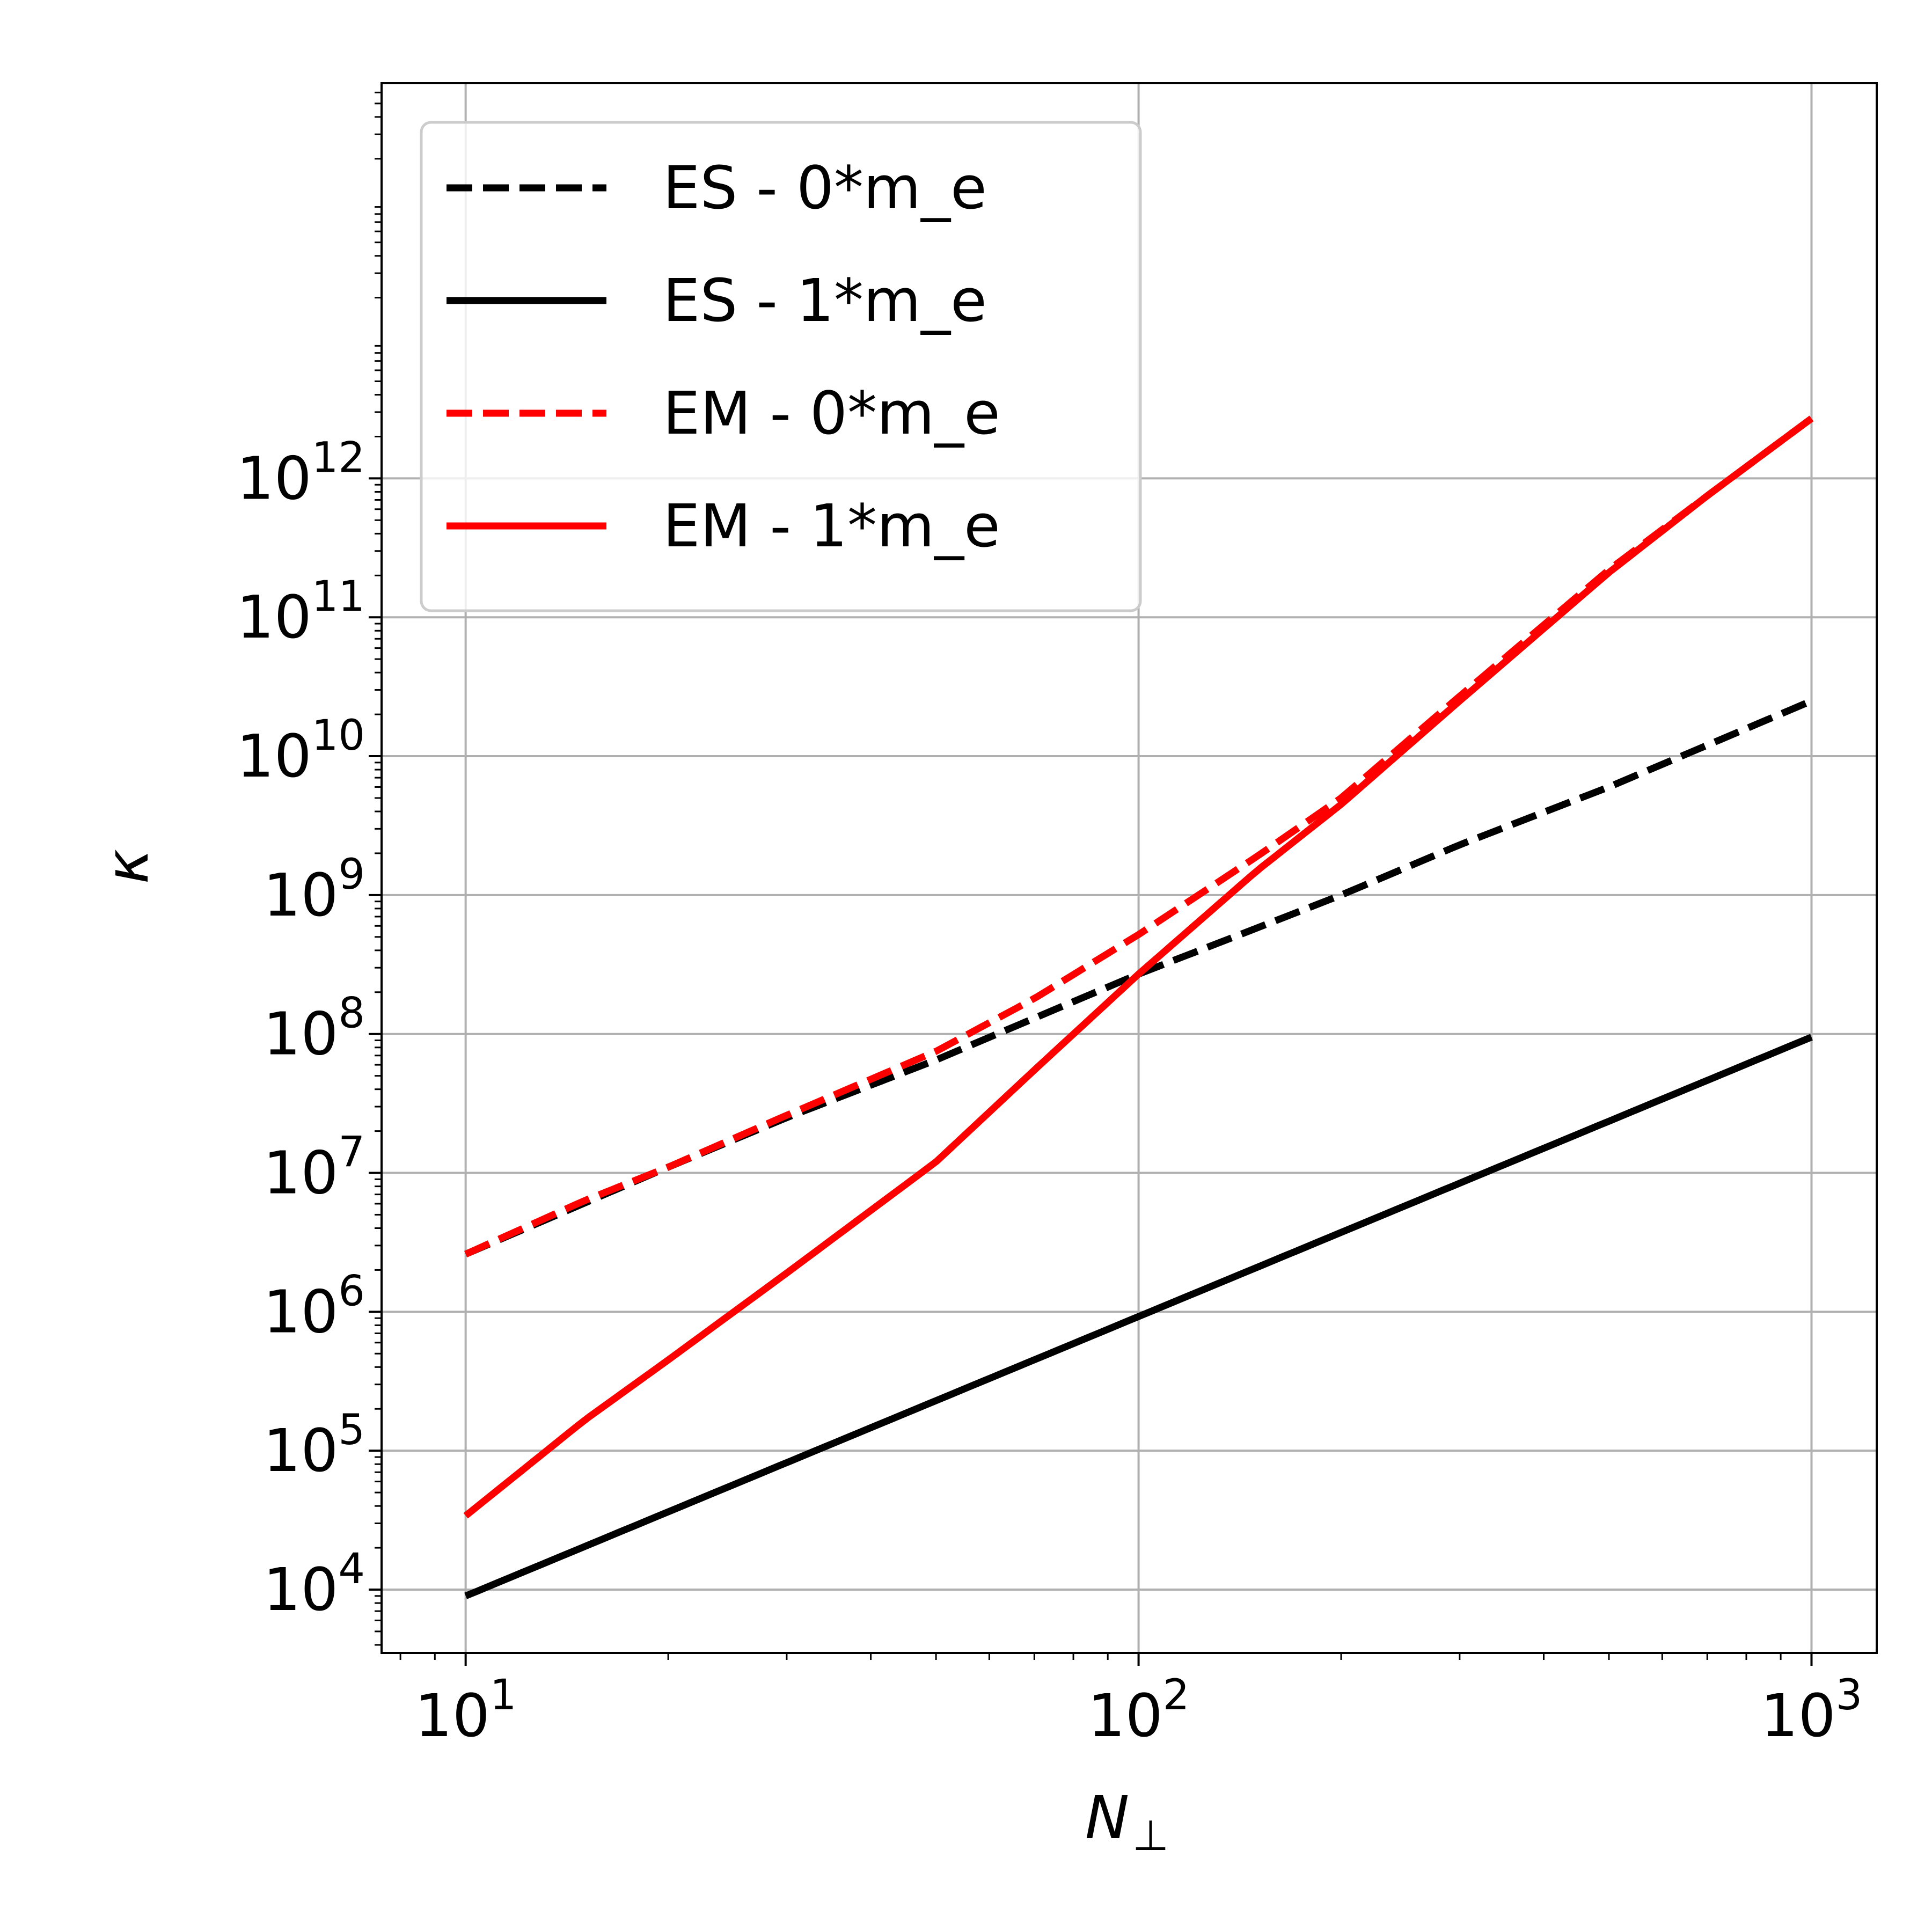 This screenshot has height=1932, width=1932. What do you see at coordinates (351, 875) in the screenshot?
I see `y-tick-label-exponent: 9` at bounding box center [351, 875].